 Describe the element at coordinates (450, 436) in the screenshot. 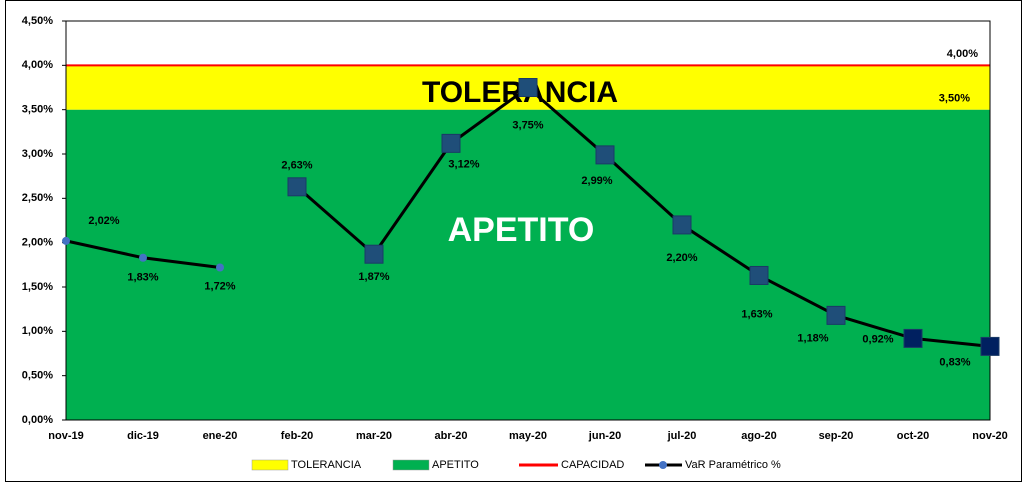

I see `x-tick-label: abr-20` at that location.